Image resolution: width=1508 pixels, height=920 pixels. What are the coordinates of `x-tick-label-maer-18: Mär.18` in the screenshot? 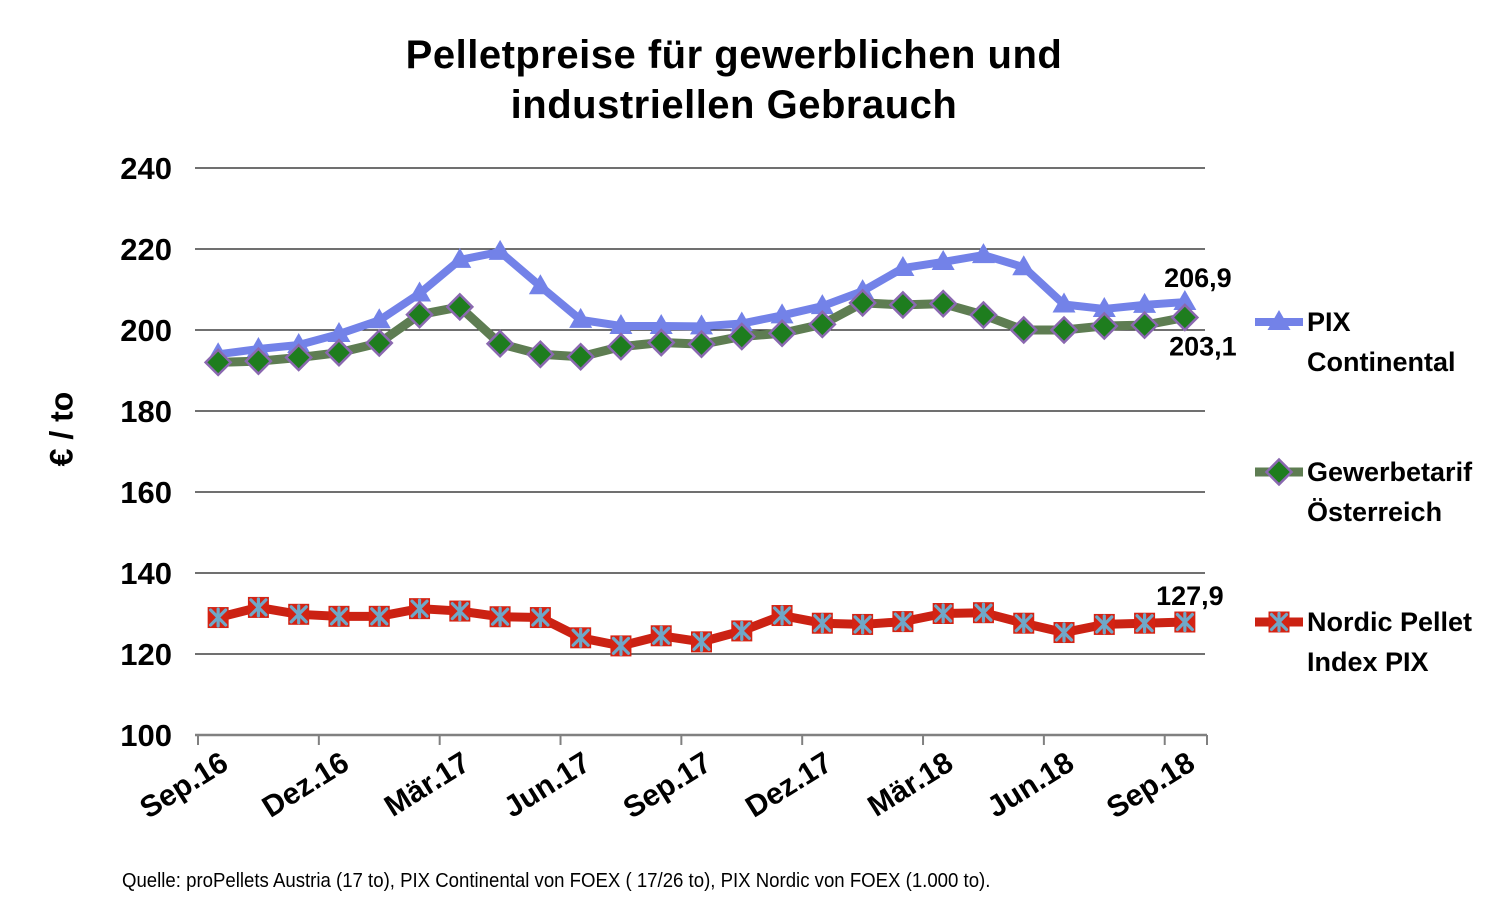 It's located at (910, 784).